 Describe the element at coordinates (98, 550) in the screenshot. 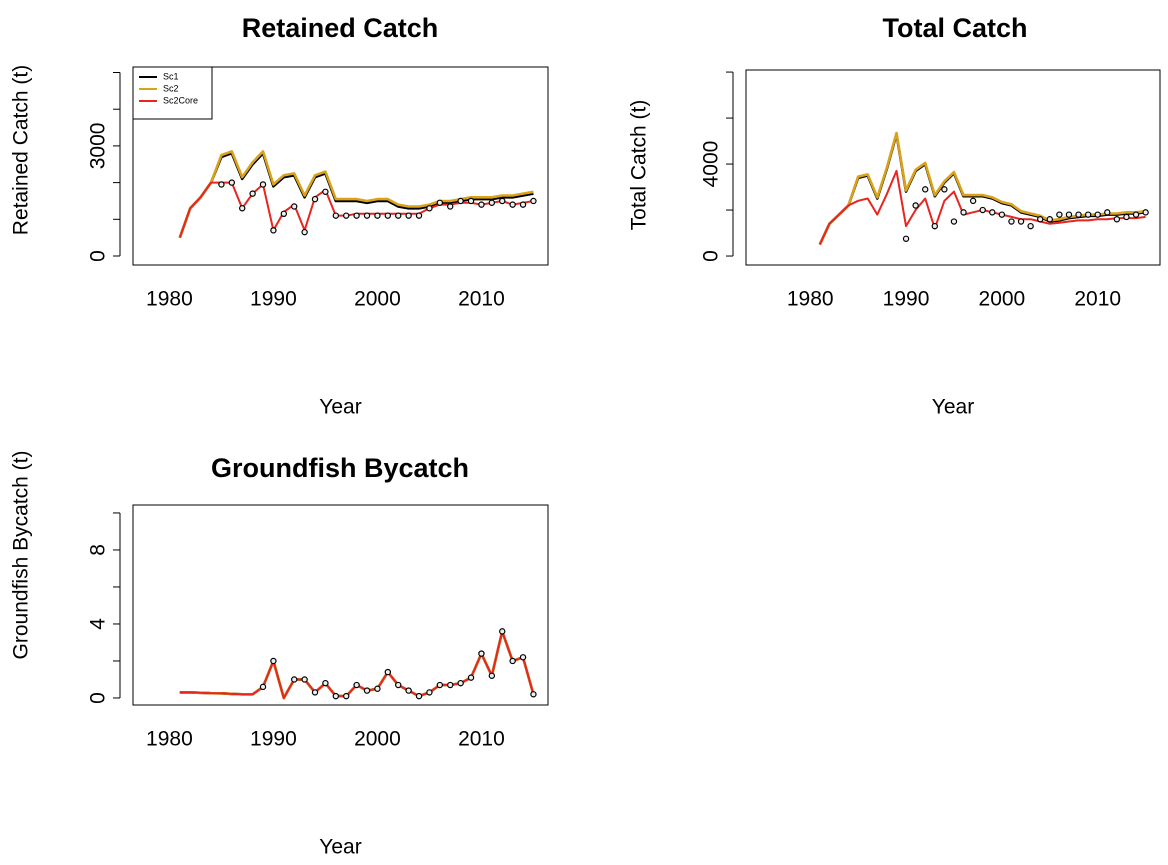

I see `y-tick-label: 8` at that location.